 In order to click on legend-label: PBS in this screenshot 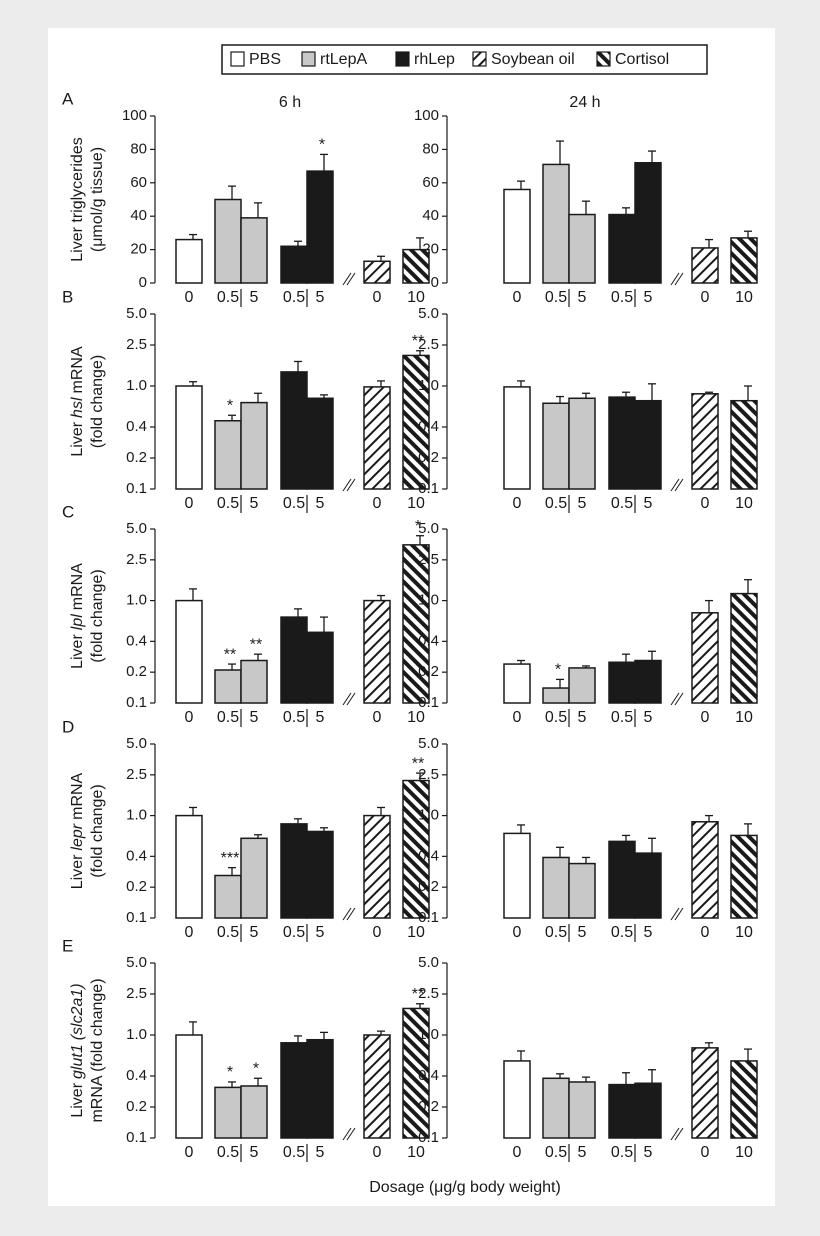, I will do `click(265, 59)`.